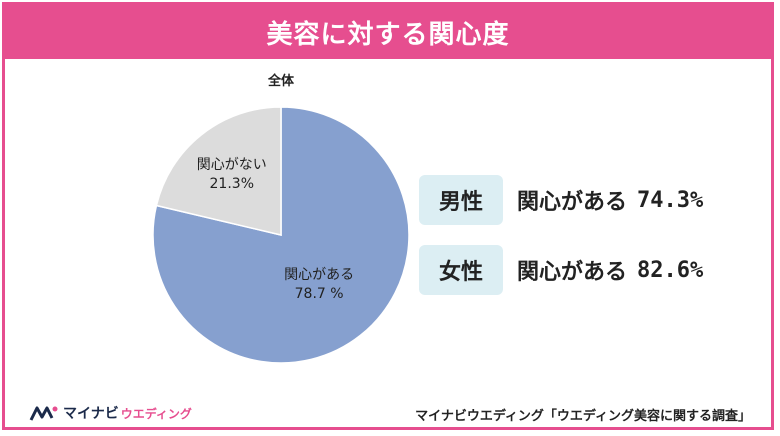 The image size is (780, 436). What do you see at coordinates (583, 416) in the screenshot?
I see `source-credit: マイナビウエディング「ウエディング美容に関する調査」` at bounding box center [583, 416].